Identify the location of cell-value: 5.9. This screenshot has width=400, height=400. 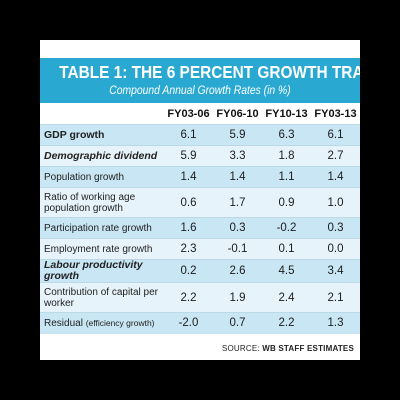
(188, 156).